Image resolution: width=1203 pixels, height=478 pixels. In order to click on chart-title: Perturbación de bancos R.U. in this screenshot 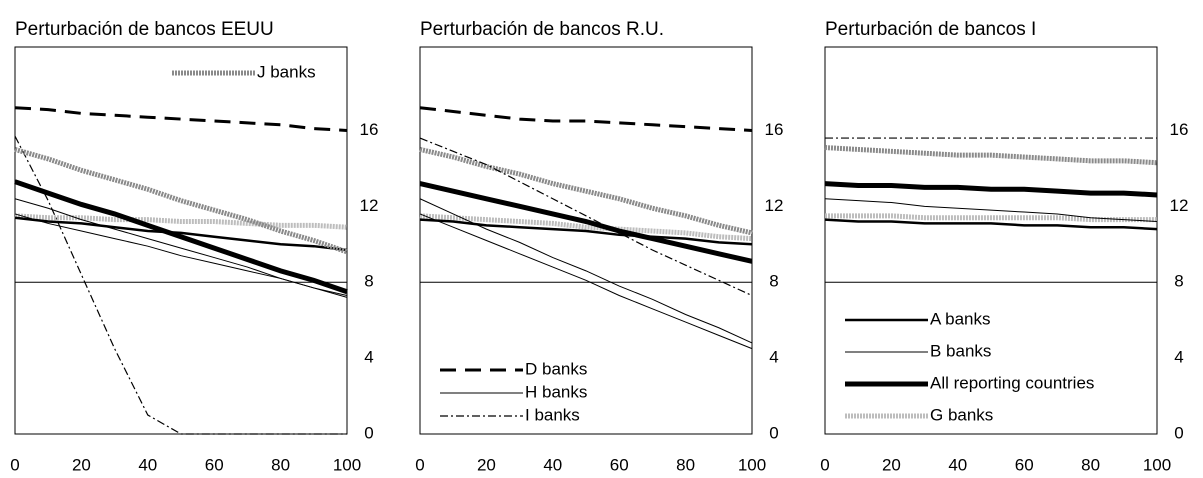, I will do `click(542, 29)`.